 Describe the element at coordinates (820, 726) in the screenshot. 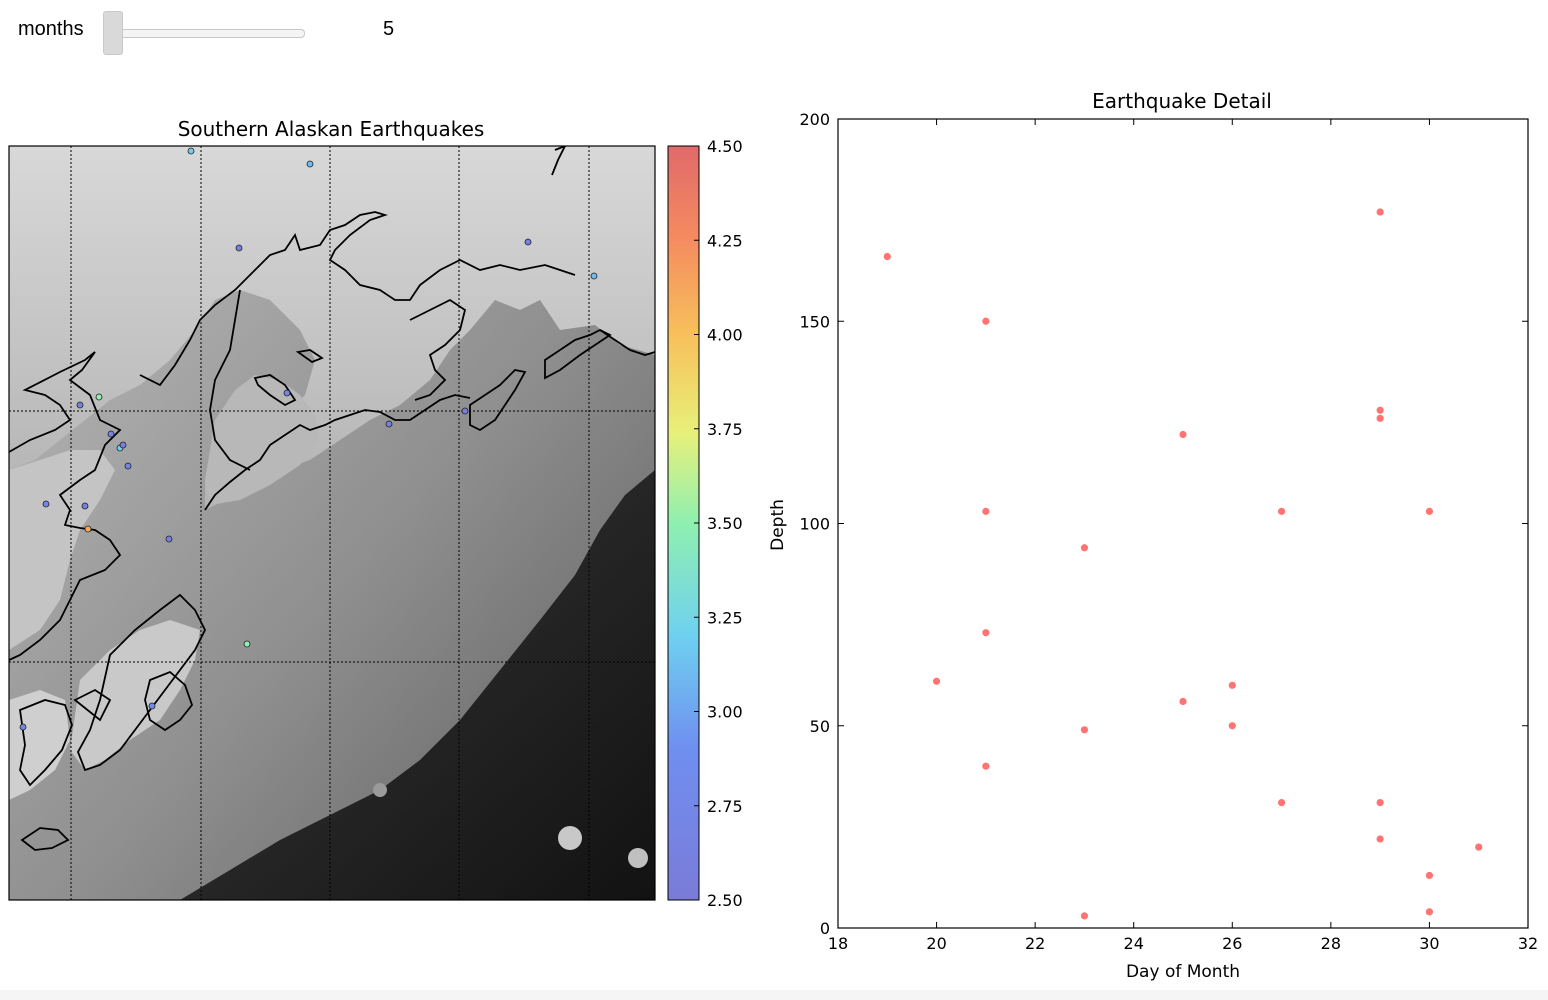

I see `y-tick-label: 50` at that location.